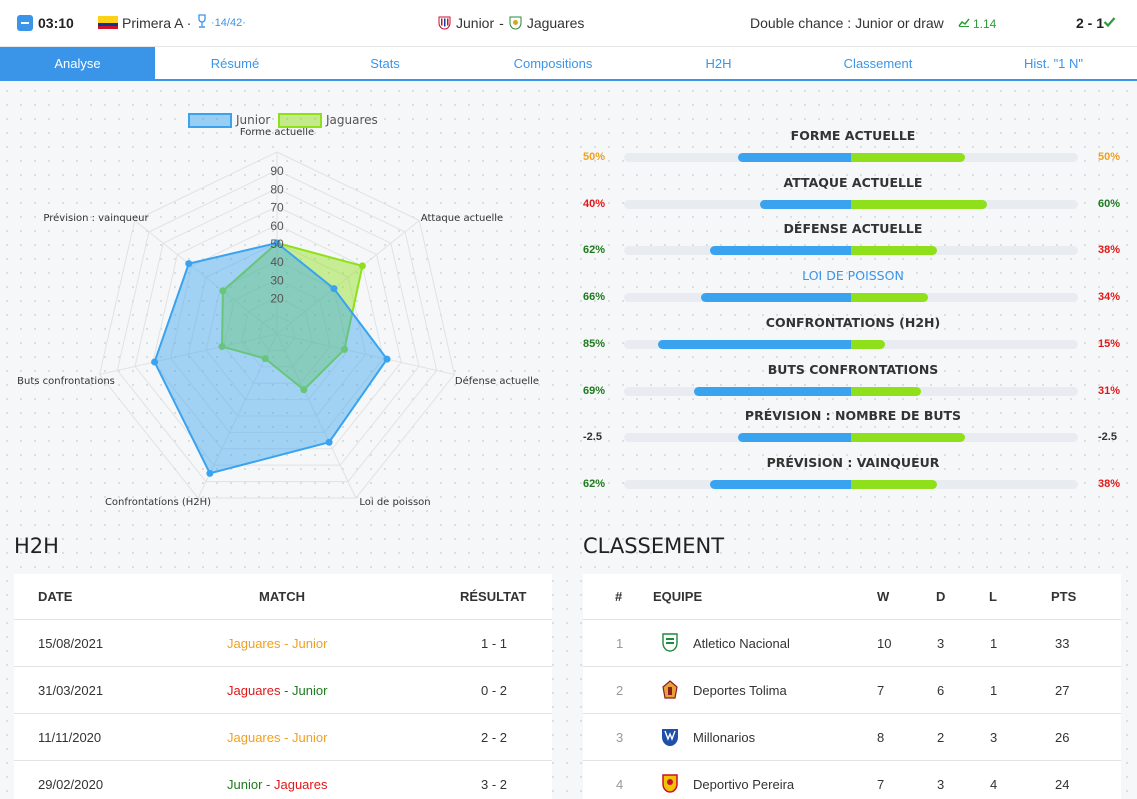  Describe the element at coordinates (853, 135) in the screenshot. I see `stat-title: FORME ACTUELLE` at that location.